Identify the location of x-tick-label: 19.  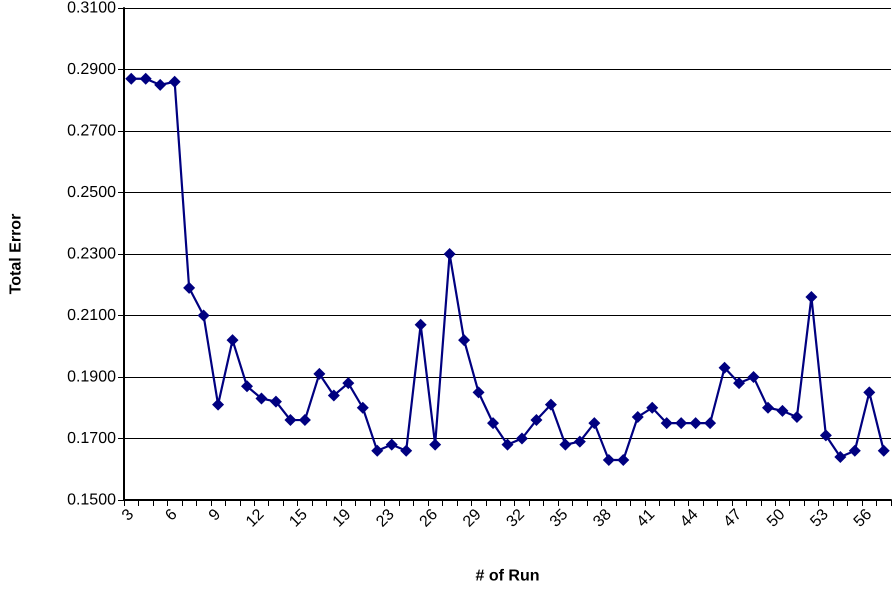
(342, 518).